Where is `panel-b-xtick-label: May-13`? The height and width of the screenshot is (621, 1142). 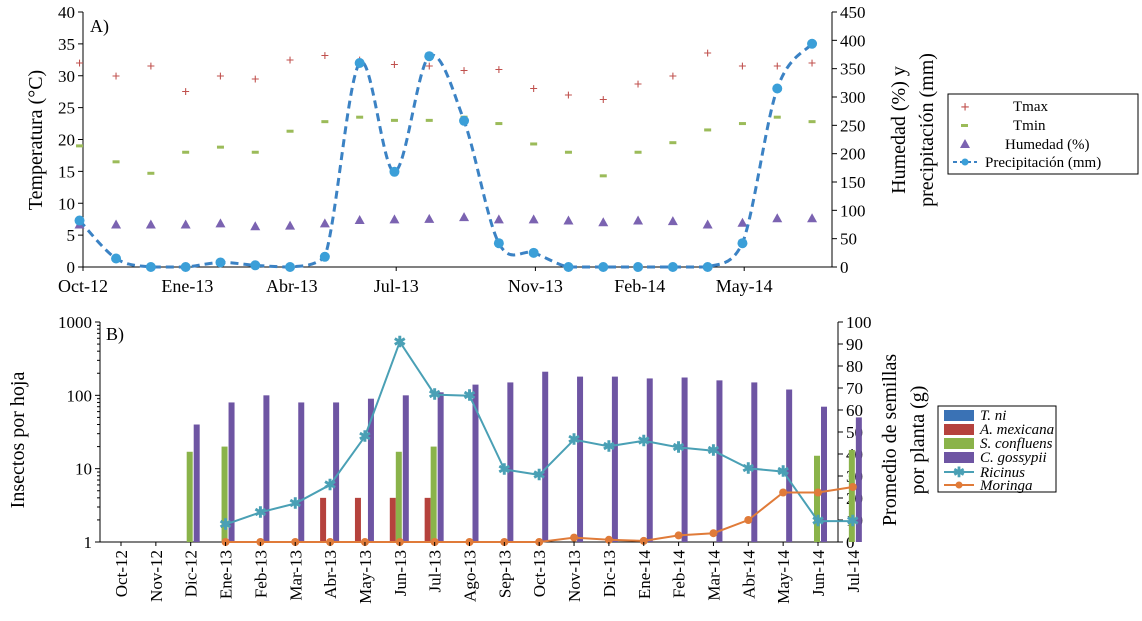 panel-b-xtick-label: May-13 is located at coordinates (365, 577).